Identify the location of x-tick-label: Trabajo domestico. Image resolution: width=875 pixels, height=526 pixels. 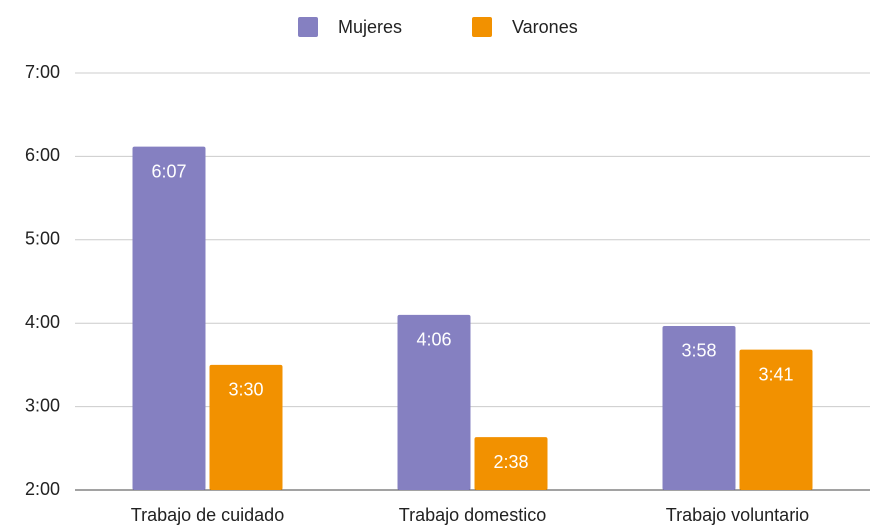
(472, 515).